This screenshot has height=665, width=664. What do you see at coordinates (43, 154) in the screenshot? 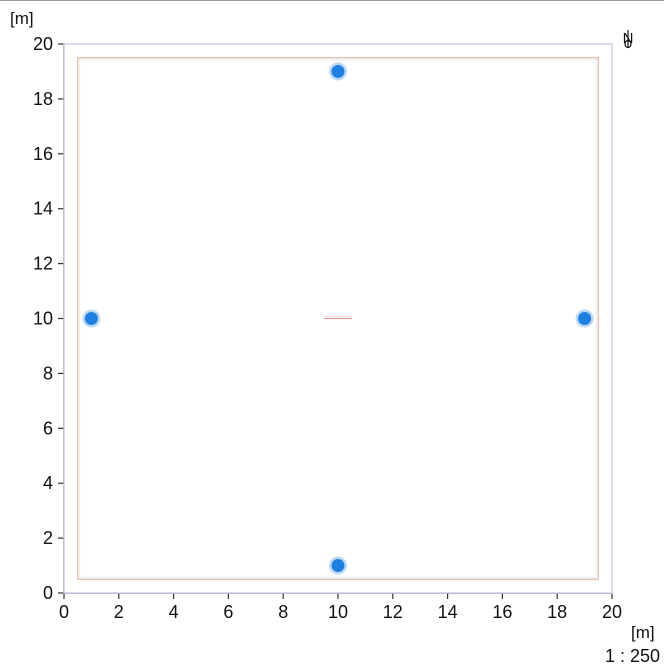
I see `y-tick-label: 16` at bounding box center [43, 154].